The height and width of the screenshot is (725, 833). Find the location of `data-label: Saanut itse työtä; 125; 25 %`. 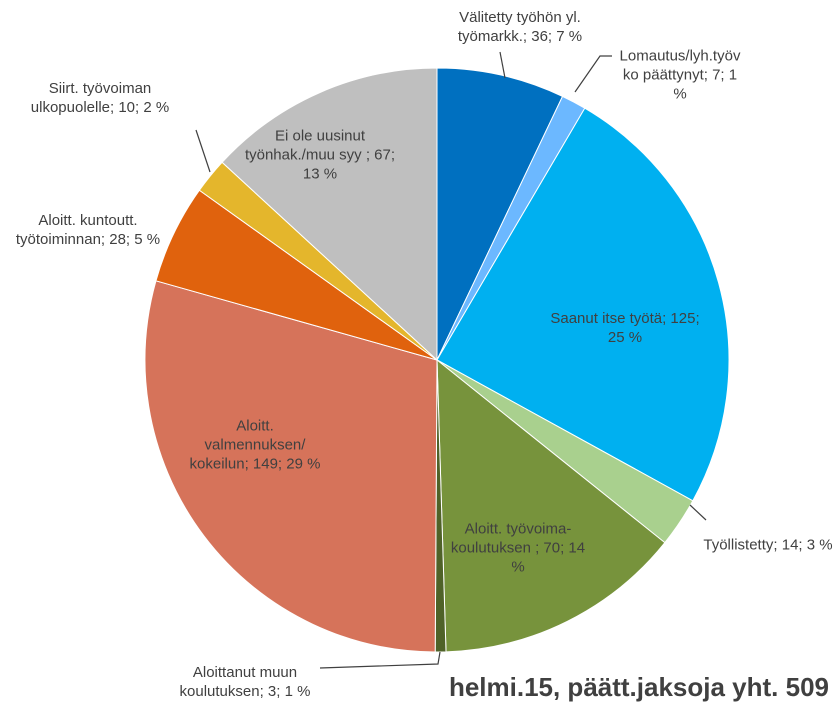

data-label: Saanut itse työtä; 125; 25 % is located at coordinates (625, 328).